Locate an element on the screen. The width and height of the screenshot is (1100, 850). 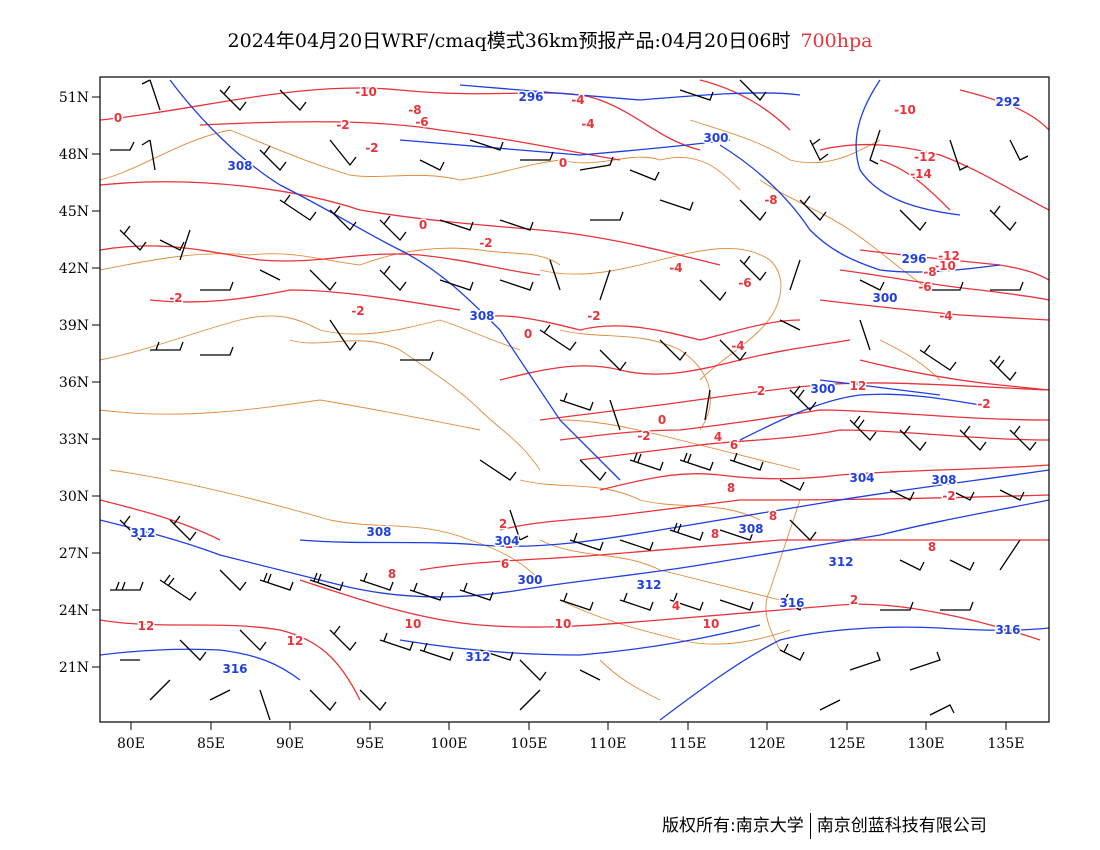
lat-tick-label: 42N is located at coordinates (74, 269).